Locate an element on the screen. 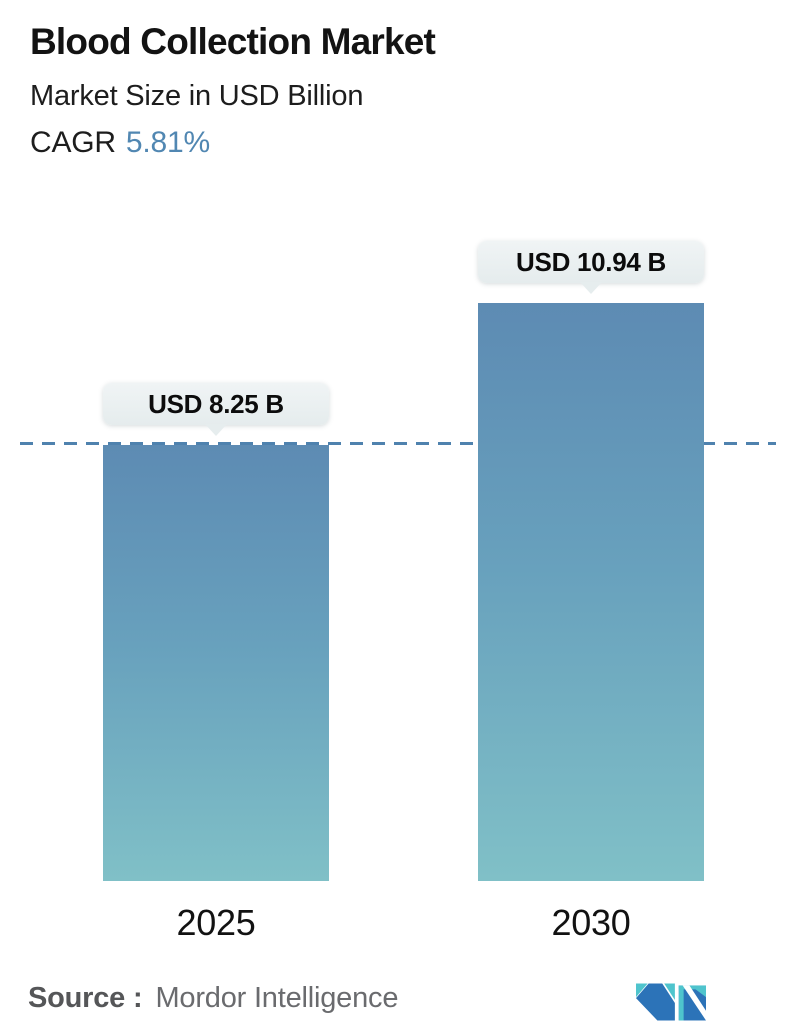  source-line: Source : Mordor Intelligence is located at coordinates (213, 998).